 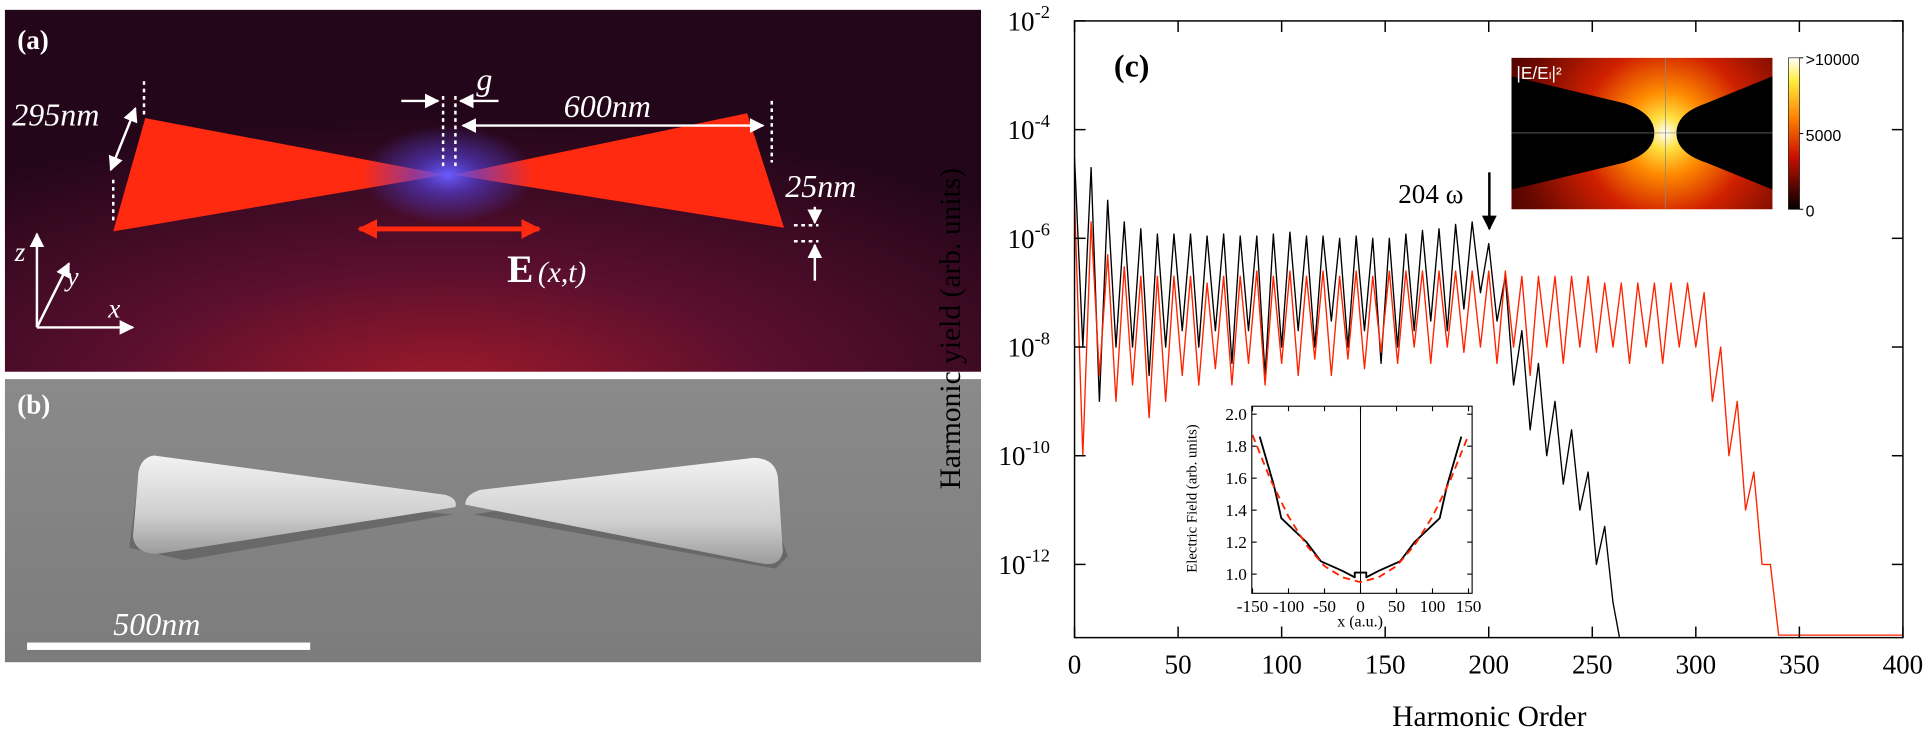 I want to click on y-tick-label: 10⁻¹², so click(x=1024, y=563).